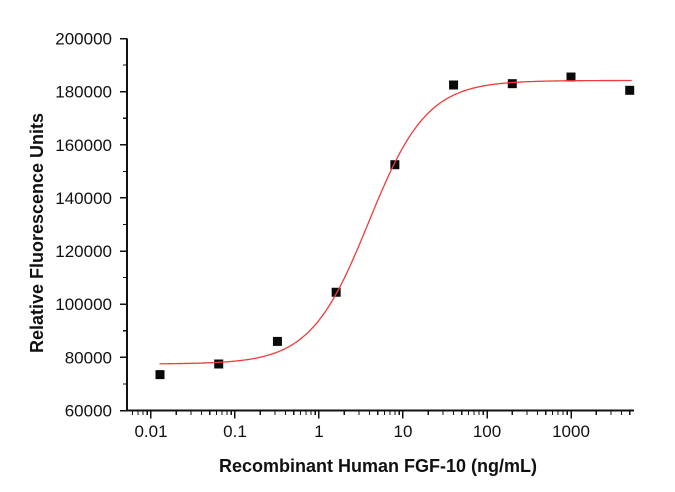 The width and height of the screenshot is (675, 492). What do you see at coordinates (83, 145) in the screenshot?
I see `y-tick-label: 160000` at bounding box center [83, 145].